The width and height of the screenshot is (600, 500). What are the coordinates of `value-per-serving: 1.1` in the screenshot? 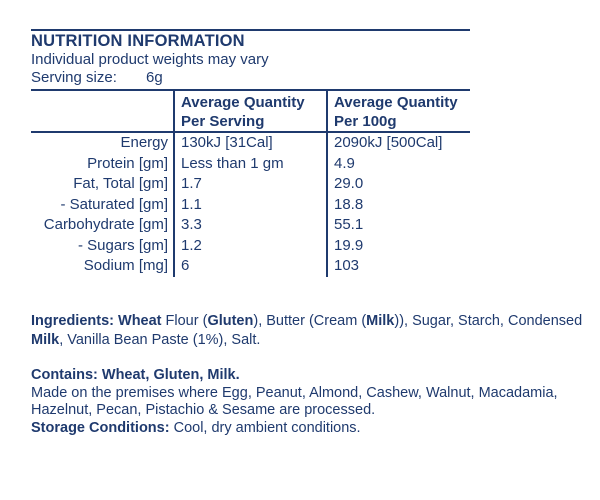 It's located at (249, 204).